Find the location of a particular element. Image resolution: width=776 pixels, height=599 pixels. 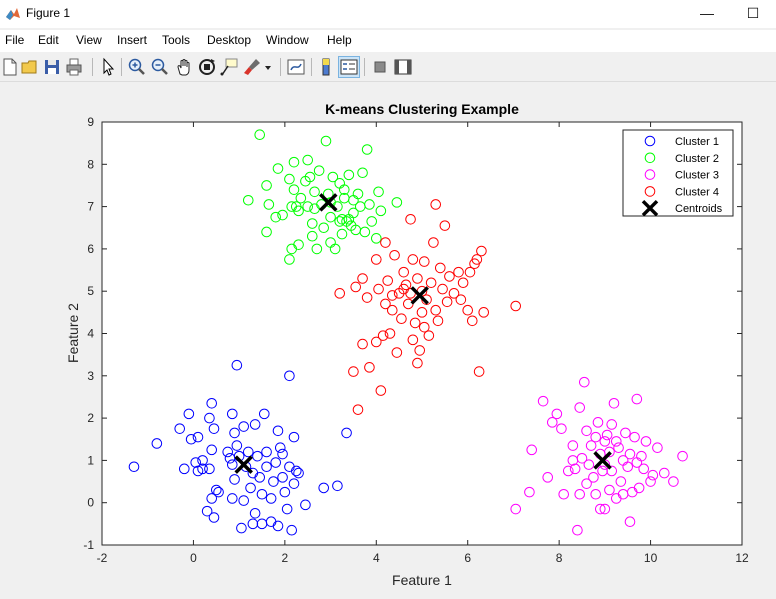

legend-entry: Cluster 4 is located at coordinates (681, 192).